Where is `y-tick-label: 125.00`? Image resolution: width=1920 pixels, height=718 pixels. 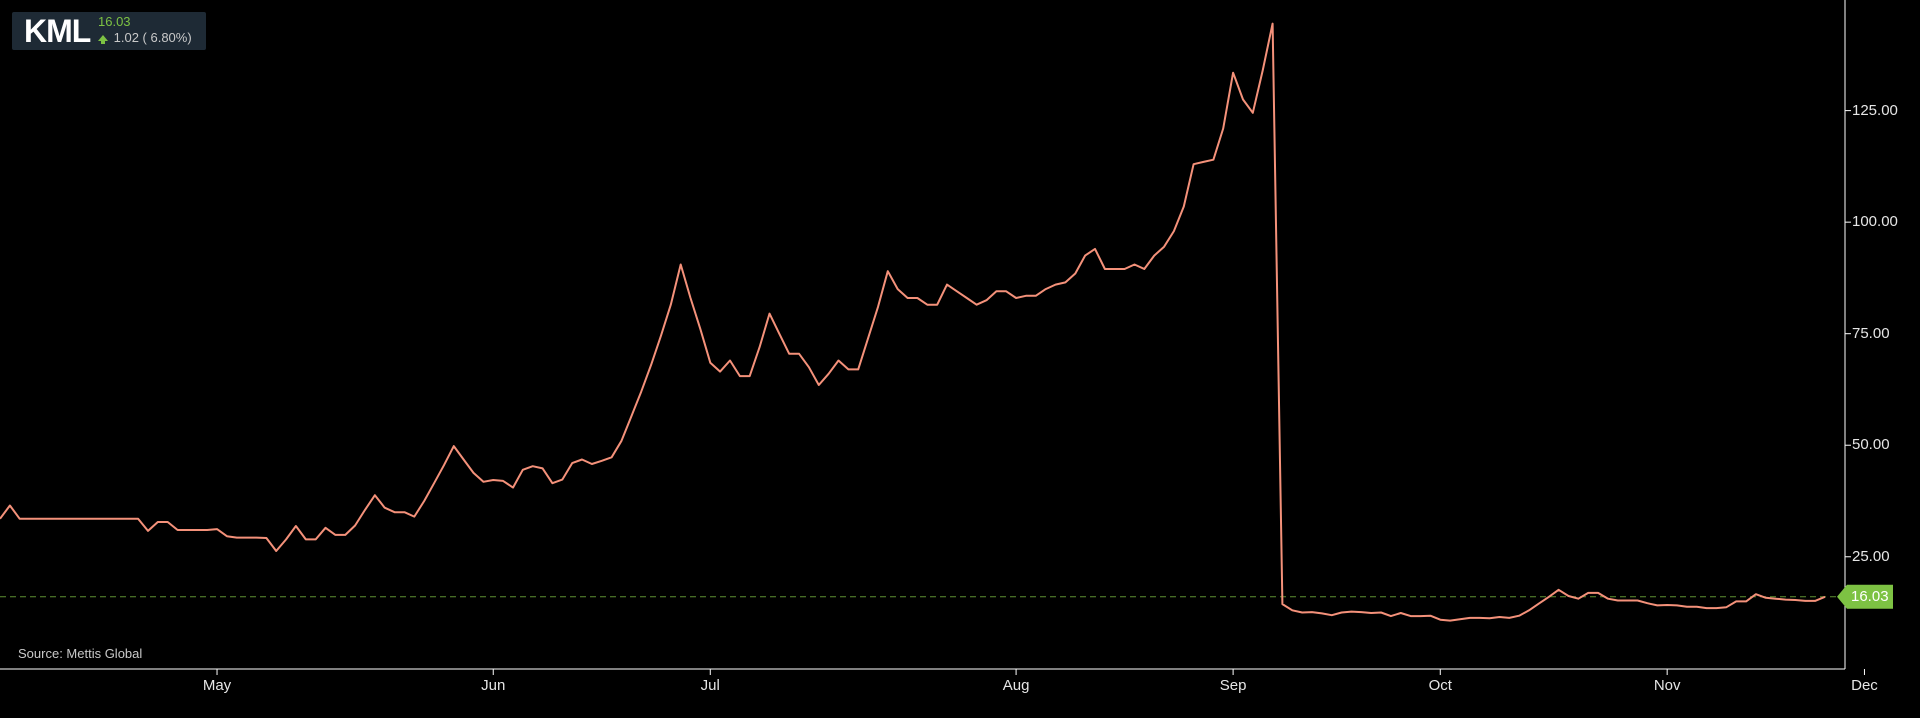 y-tick-label: 125.00 is located at coordinates (1875, 110).